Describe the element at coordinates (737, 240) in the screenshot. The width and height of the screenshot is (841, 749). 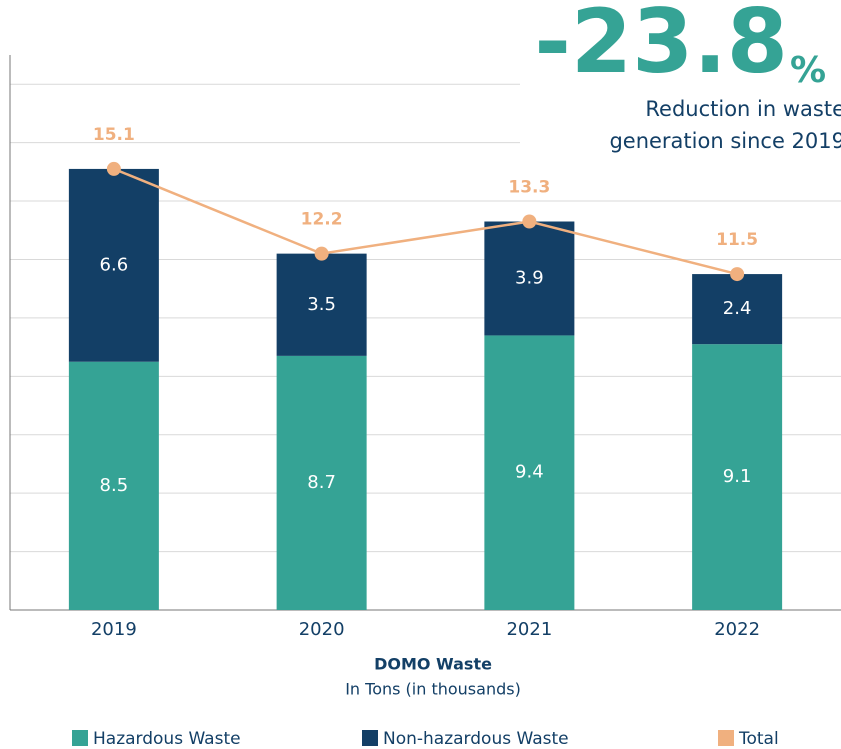
I see `total-label: 11.5` at that location.